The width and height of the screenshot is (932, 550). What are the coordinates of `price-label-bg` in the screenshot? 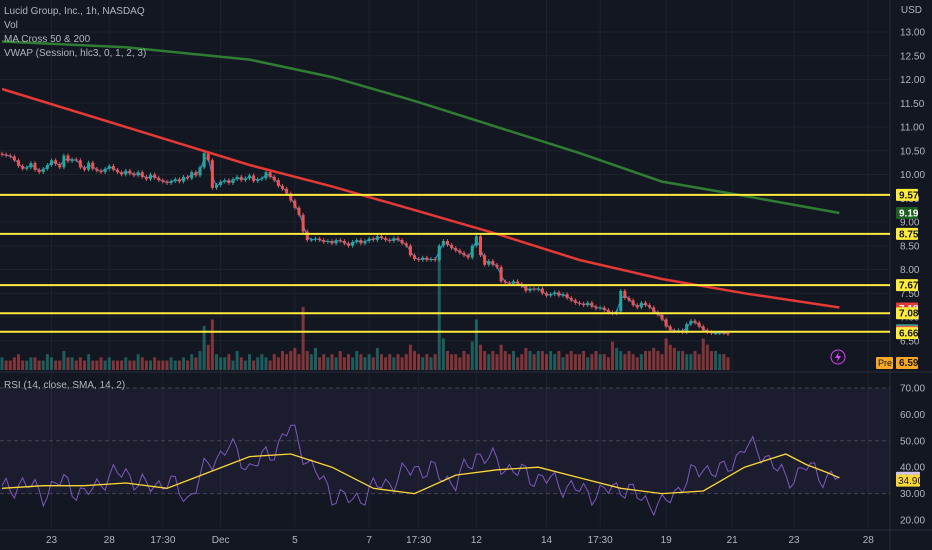 It's located at (907, 313).